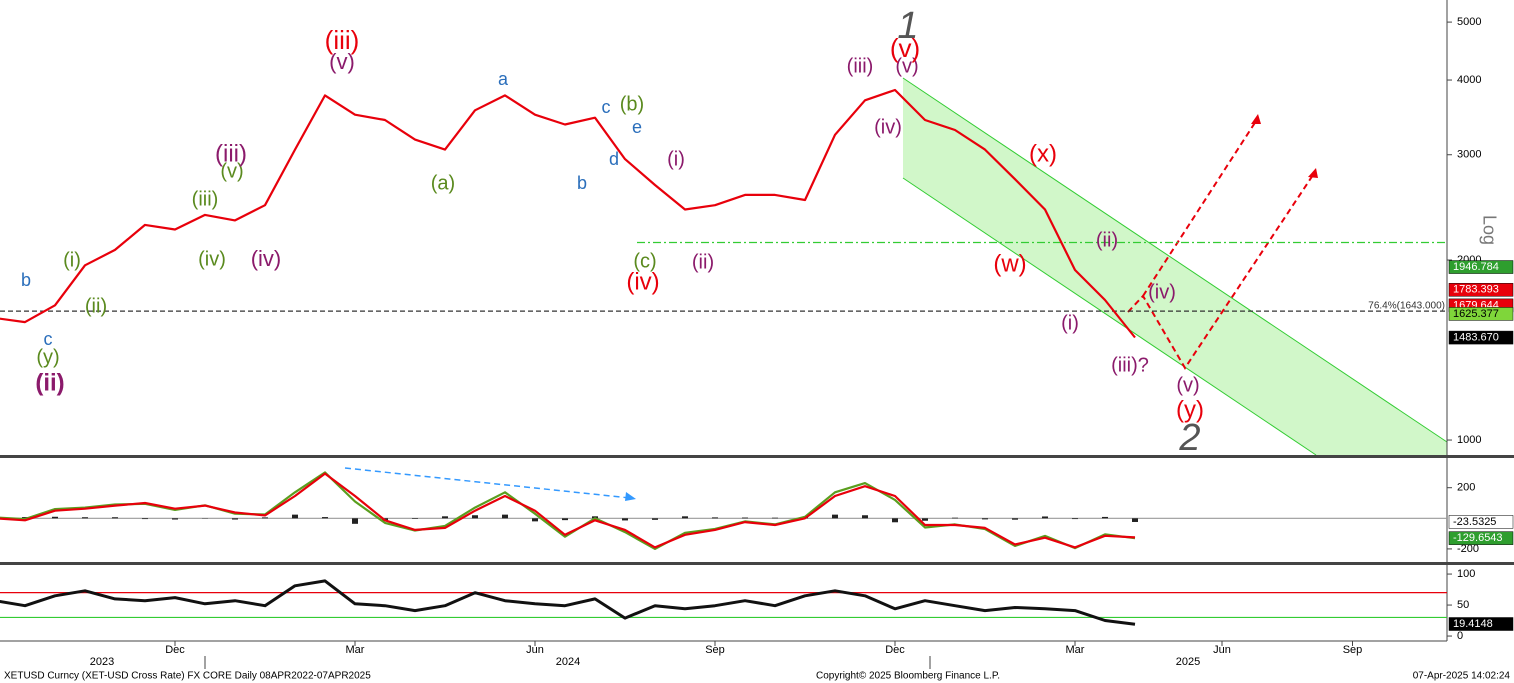  I want to click on wave-label: c, so click(48, 339).